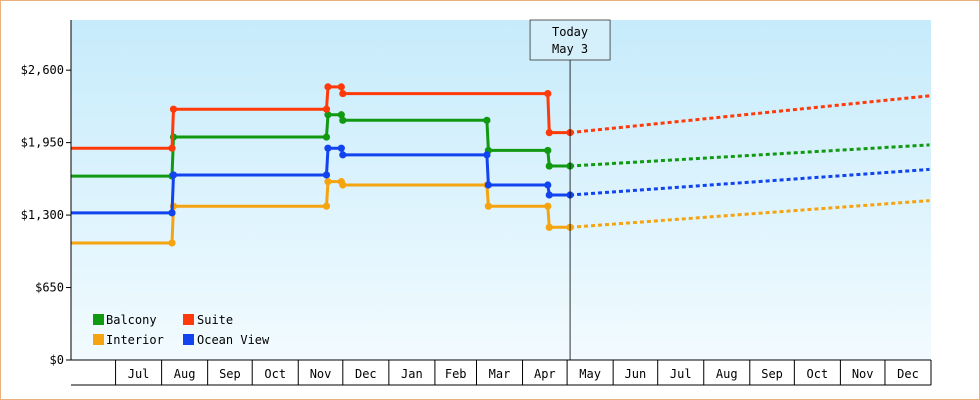 The height and width of the screenshot is (400, 980). Describe the element at coordinates (321, 117) in the screenshot. I see `series-line-suite` at that location.